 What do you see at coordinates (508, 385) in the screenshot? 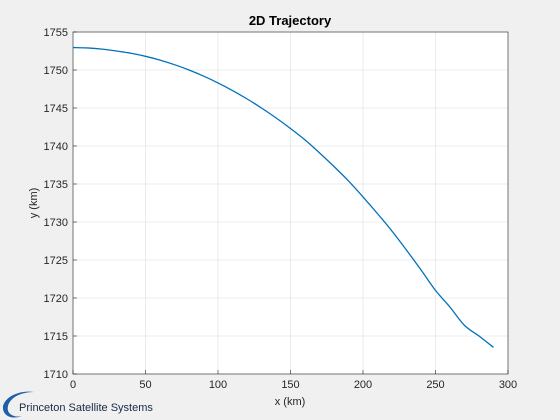
I see `x-tick-label: 300` at bounding box center [508, 385].